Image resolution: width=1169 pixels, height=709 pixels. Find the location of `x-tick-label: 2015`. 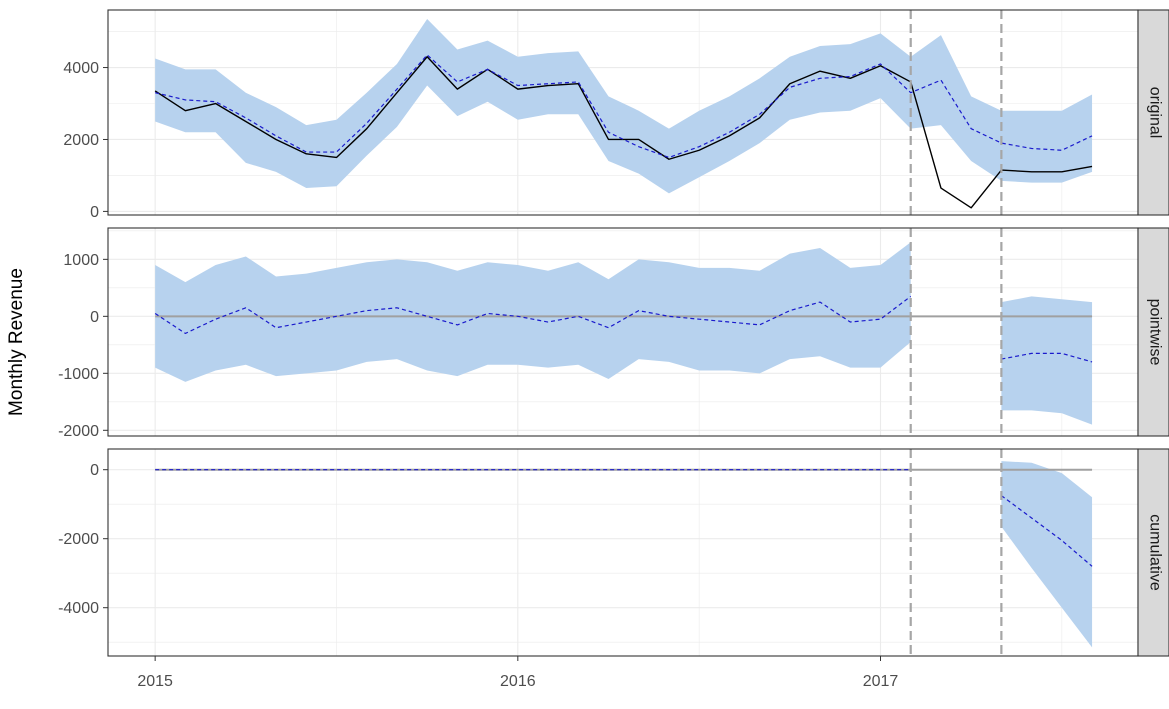

x-tick-label: 2015 is located at coordinates (155, 681).